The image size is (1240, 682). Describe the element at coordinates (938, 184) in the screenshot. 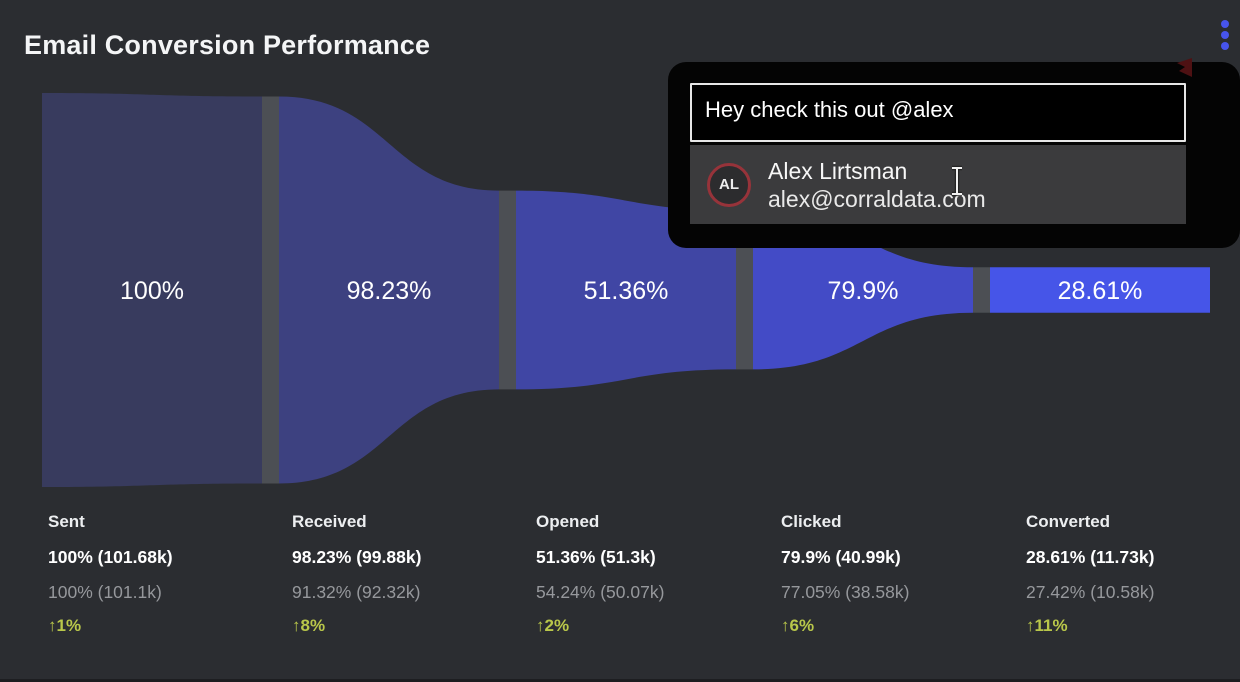

I see `mention-suggestion-item: AL Alex Lirtsman alex@corraldata.com` at that location.